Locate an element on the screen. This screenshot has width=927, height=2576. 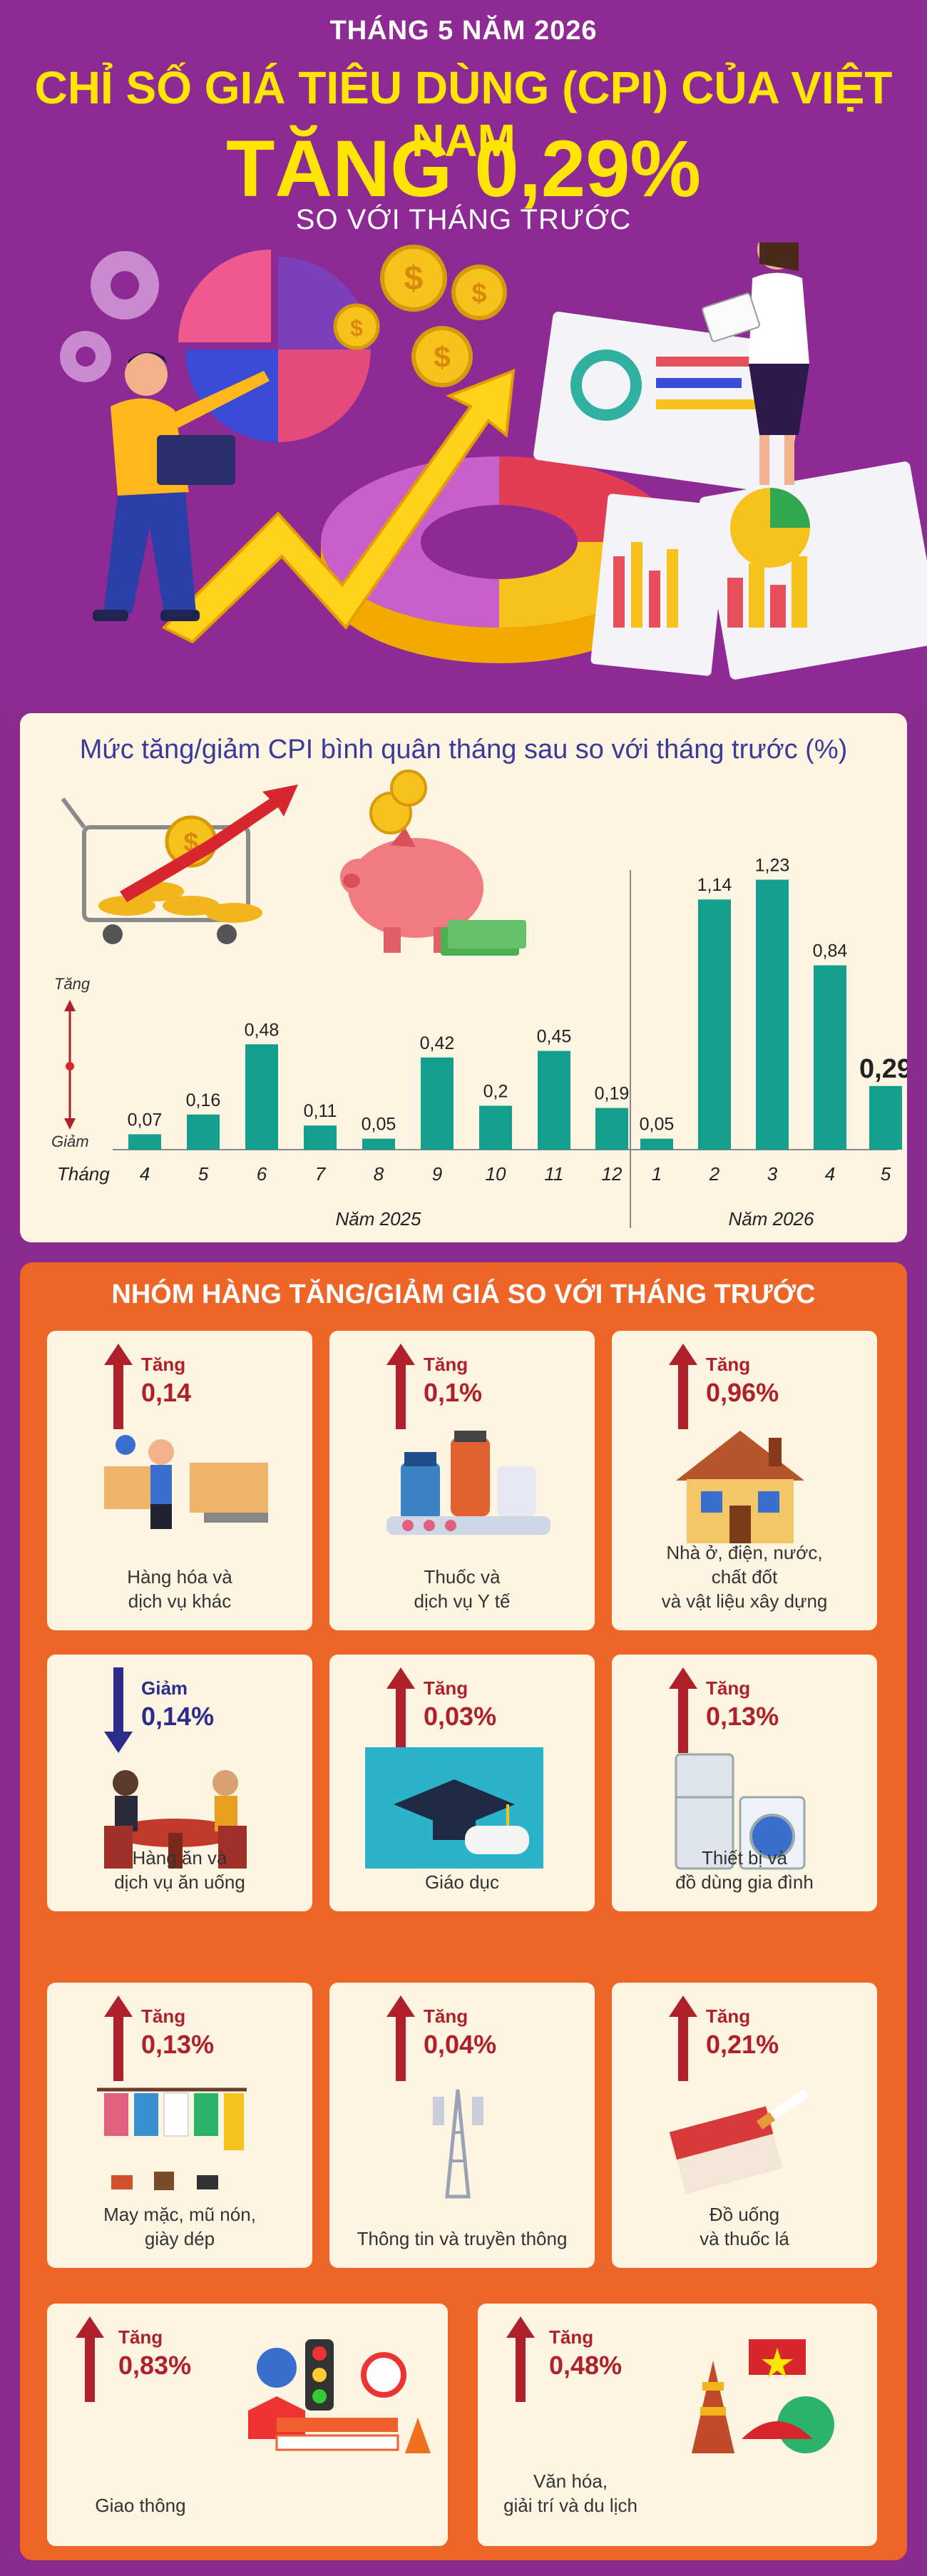
group-label: Giao thông is located at coordinates (140, 2506).